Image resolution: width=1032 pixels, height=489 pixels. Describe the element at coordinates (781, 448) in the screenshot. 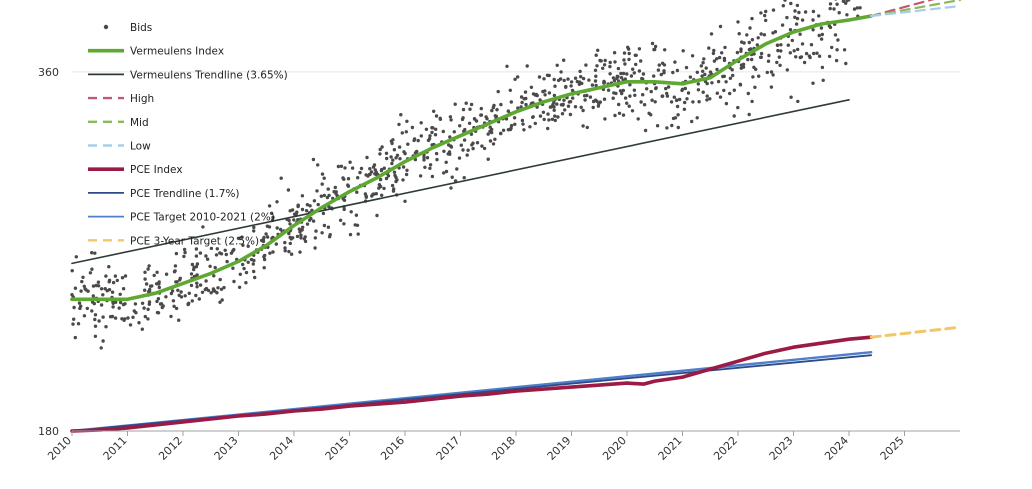

I see `x-tick-label: 2023` at that location.